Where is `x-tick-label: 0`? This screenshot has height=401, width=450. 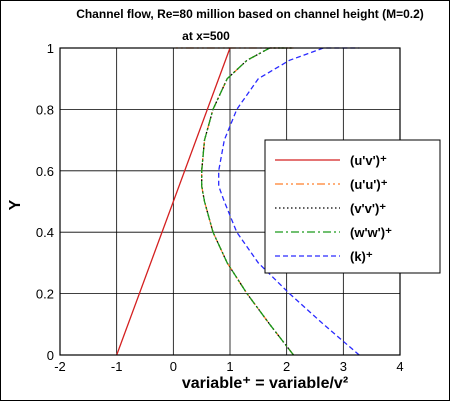
x-tick-label: 0 is located at coordinates (173, 366).